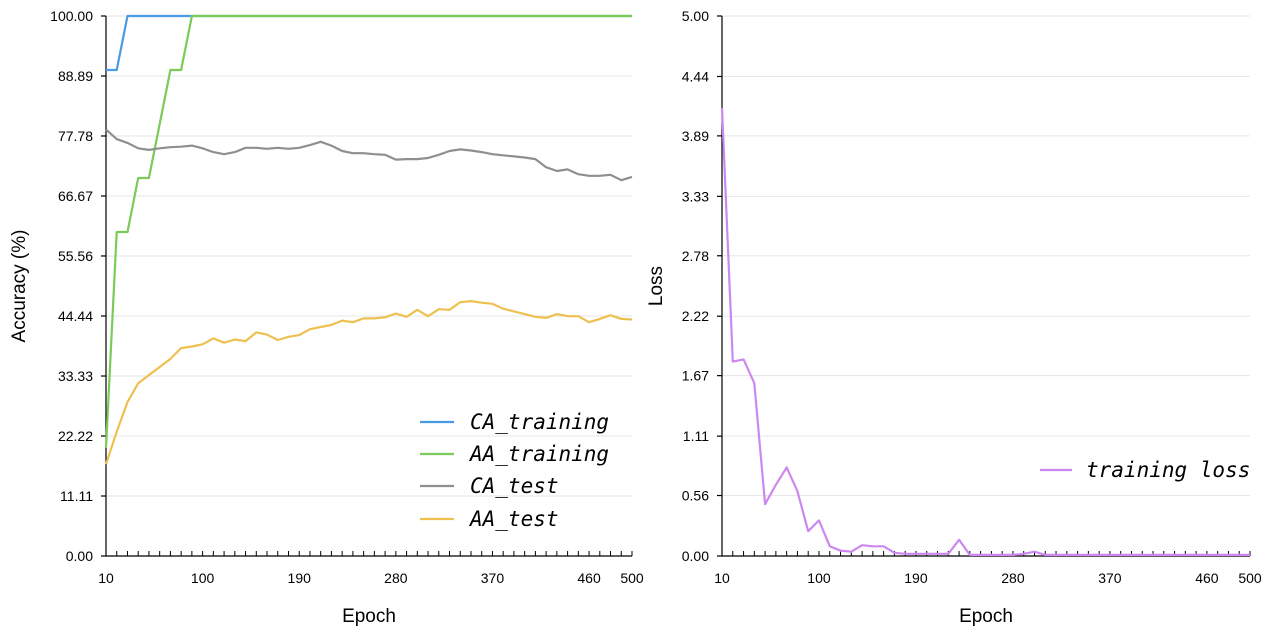 The height and width of the screenshot is (635, 1277). What do you see at coordinates (369, 154) in the screenshot?
I see `series-line-ca-test` at bounding box center [369, 154].